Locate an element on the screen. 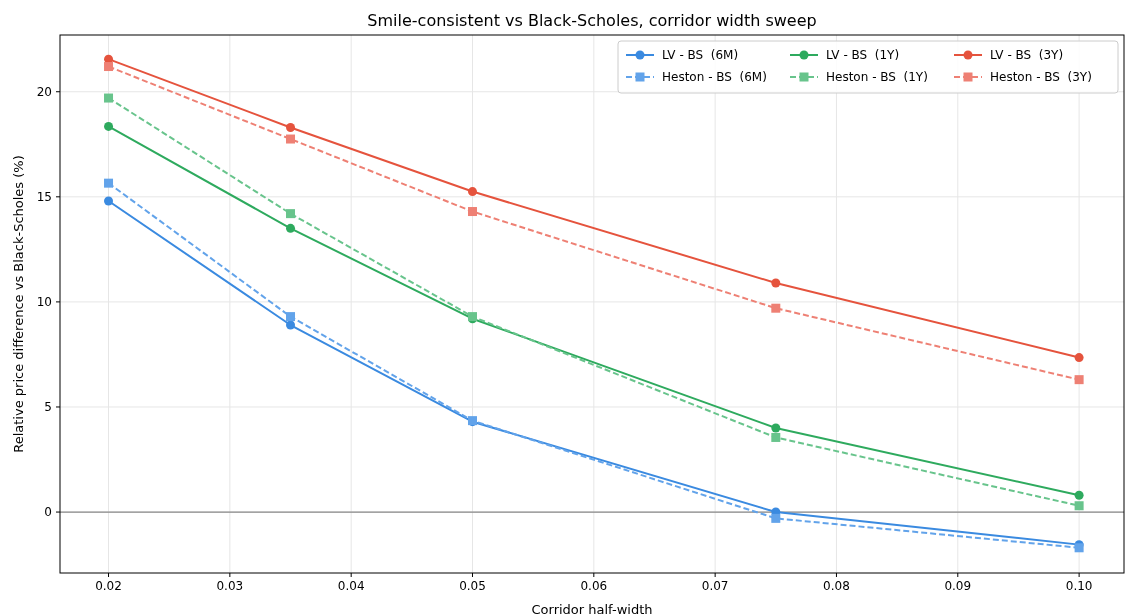 This screenshot has width=1125, height=616. x-tick-label: 0.06 is located at coordinates (594, 586).